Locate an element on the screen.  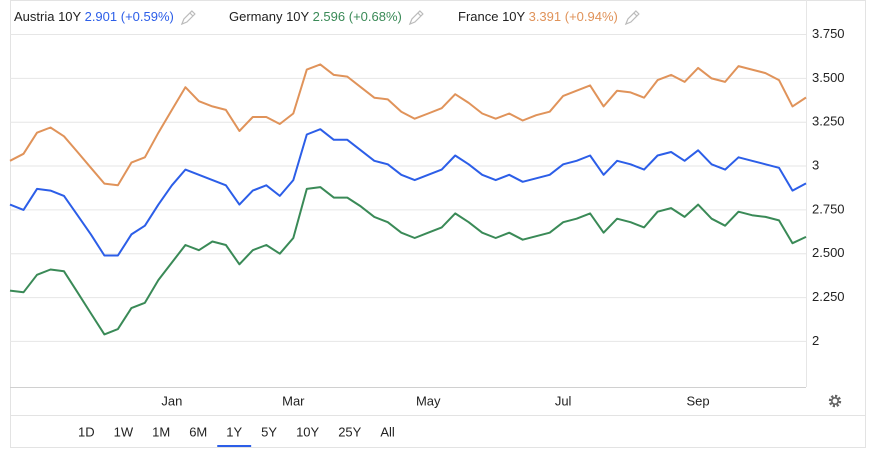
legend-value: 2.901 is located at coordinates (101, 16).